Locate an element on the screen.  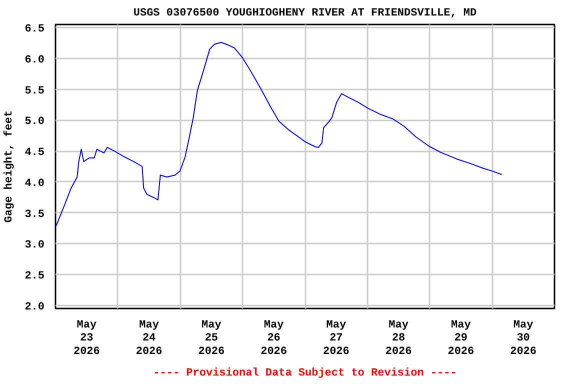
y-tick-label: 6.0 is located at coordinates (34, 60).